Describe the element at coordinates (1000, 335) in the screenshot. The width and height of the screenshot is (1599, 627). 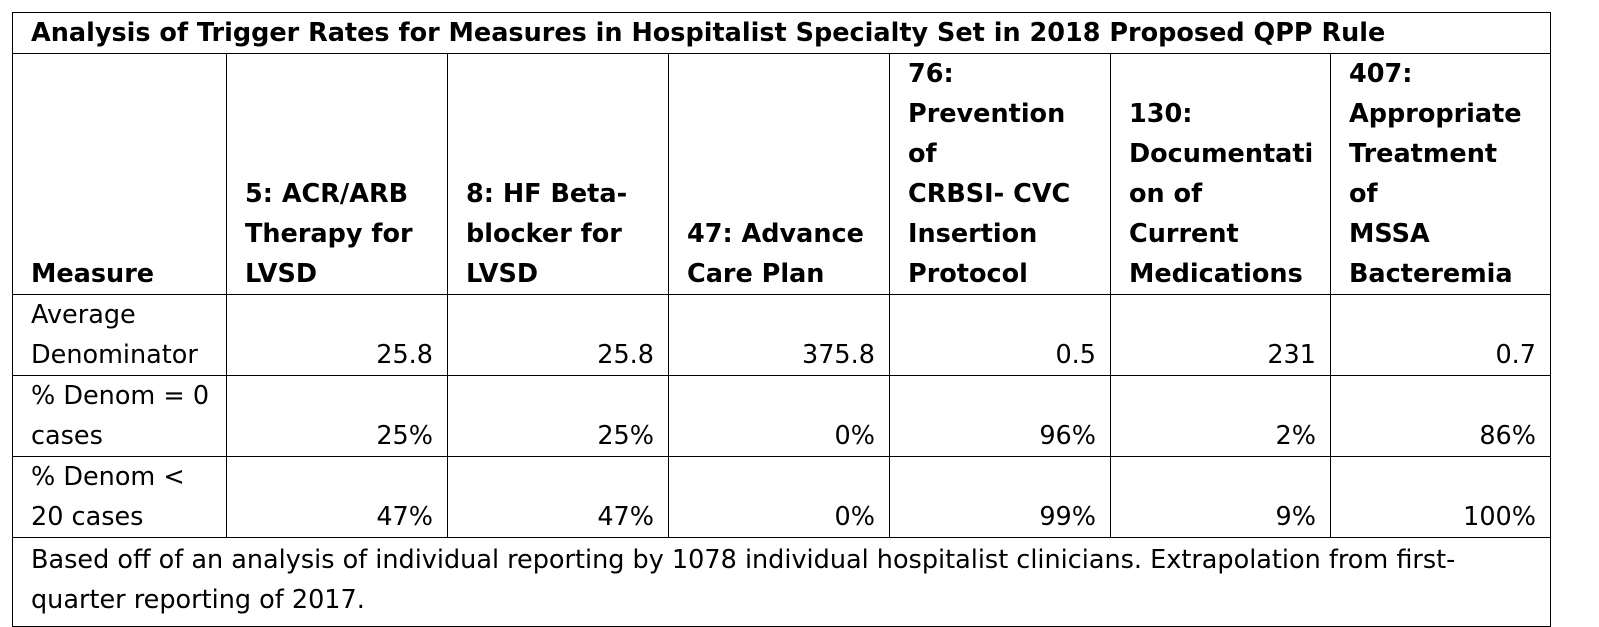
I see `table-cell: 0.5` at that location.